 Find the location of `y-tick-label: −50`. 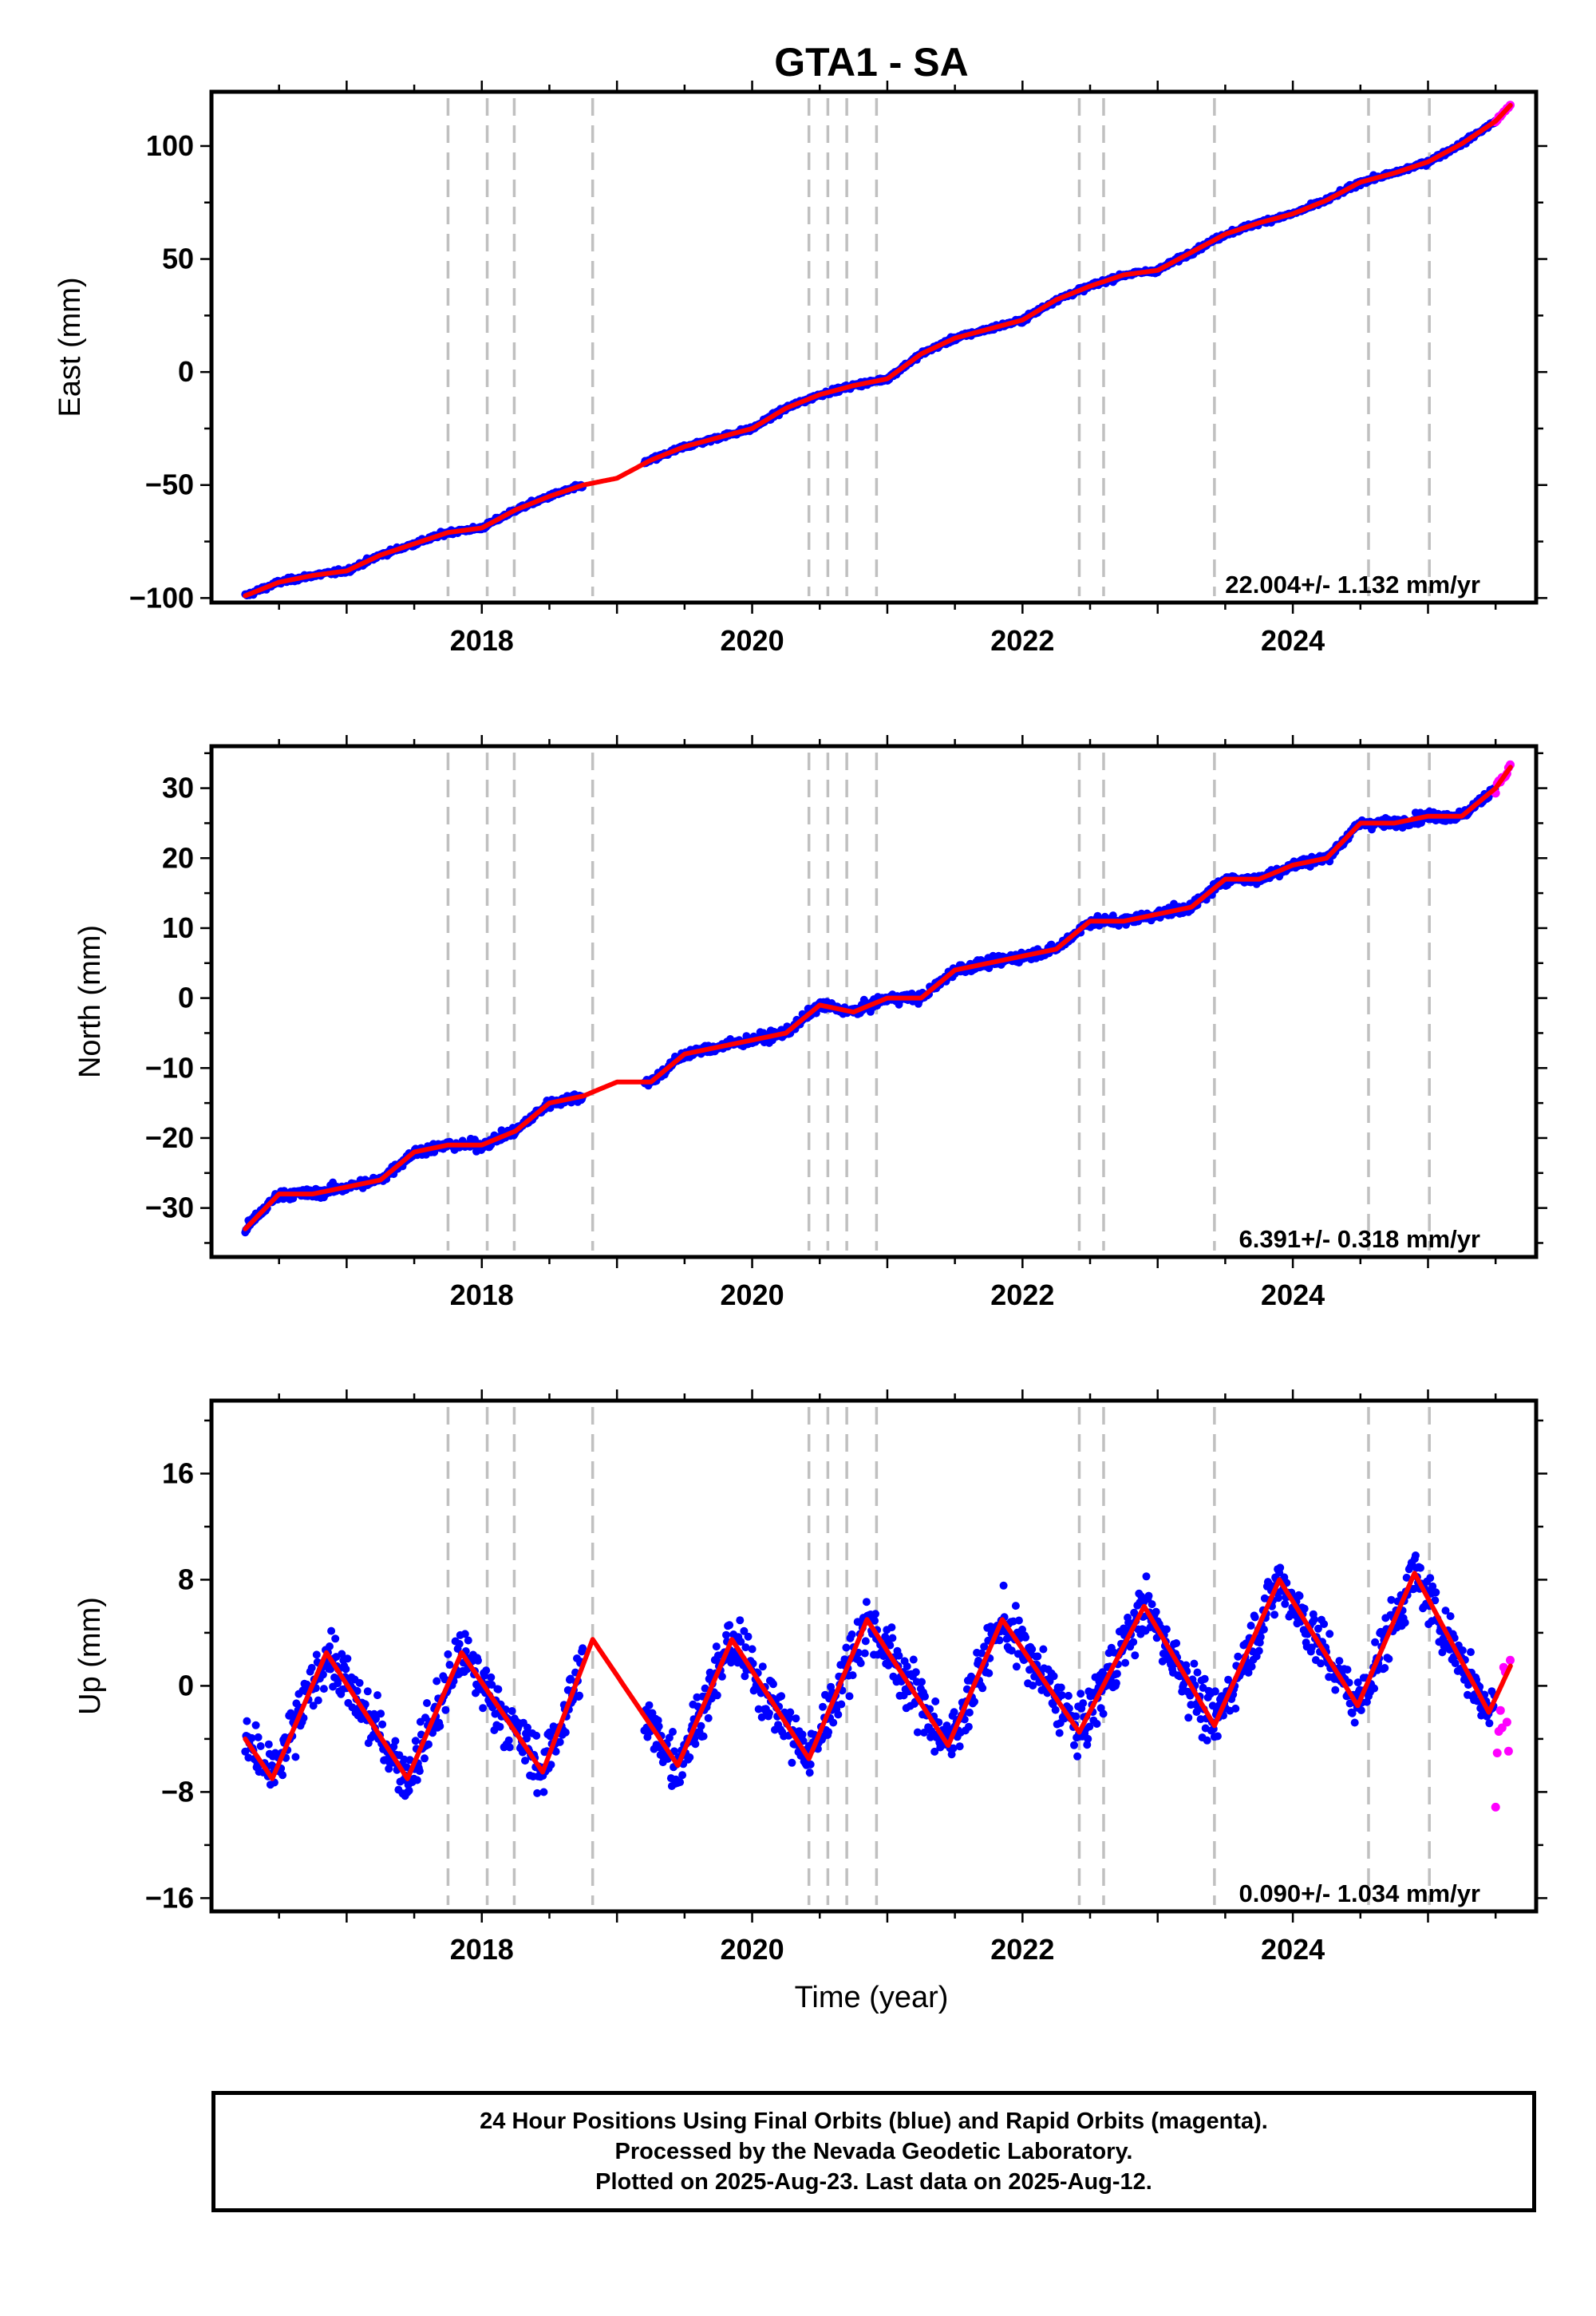

y-tick-label: −50 is located at coordinates (169, 484).